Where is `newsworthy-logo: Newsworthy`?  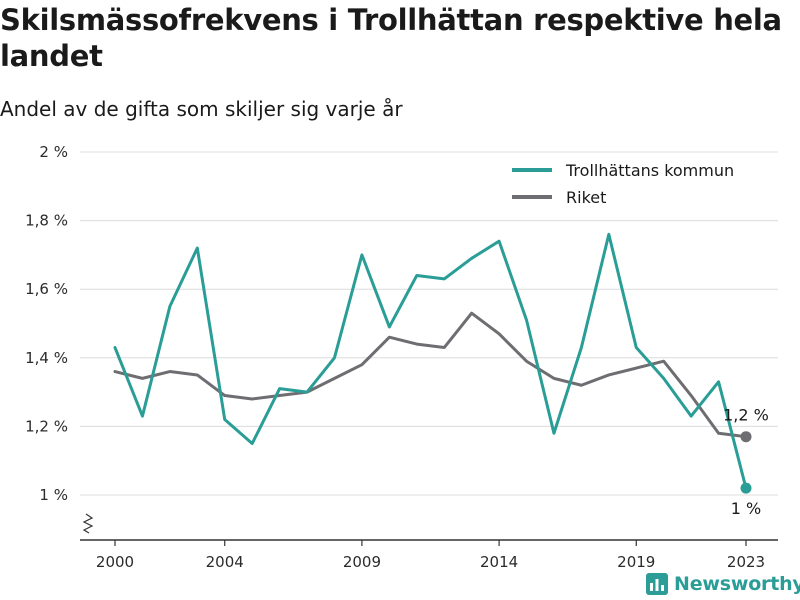
newsworthy-logo: Newsworthy is located at coordinates (723, 584).